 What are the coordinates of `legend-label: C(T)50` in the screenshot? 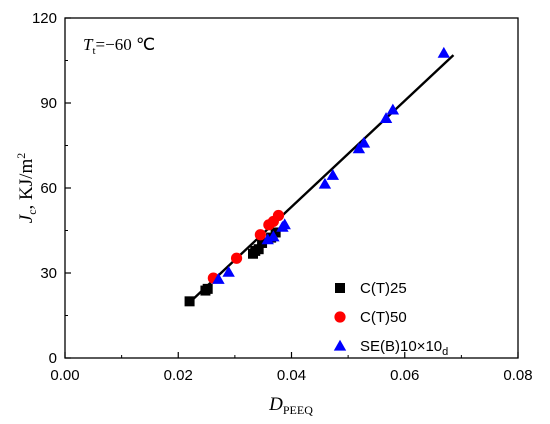 It's located at (383, 317).